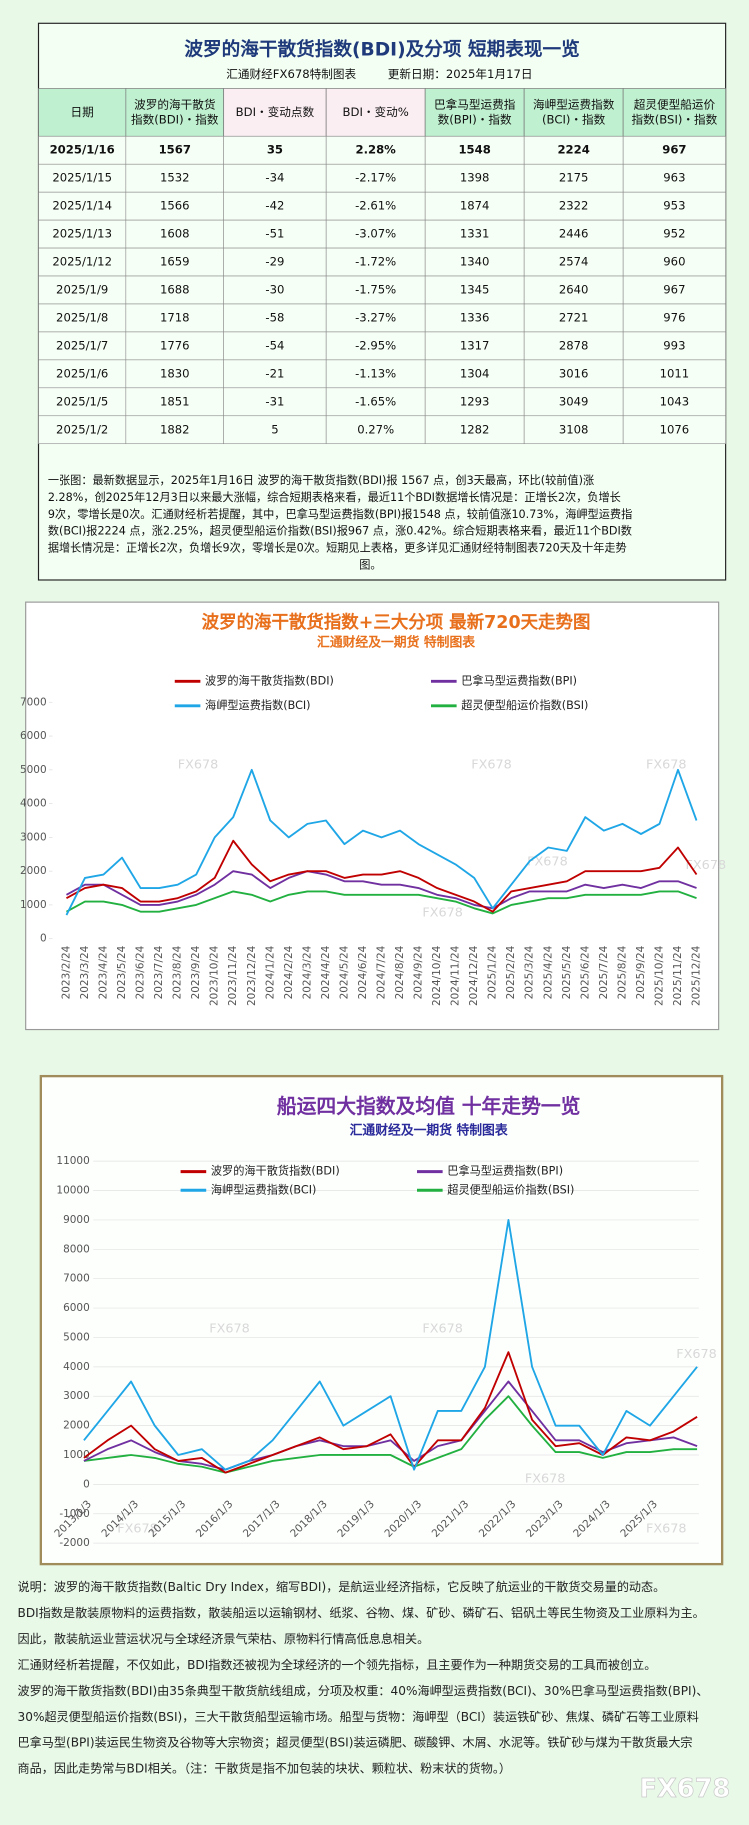 The height and width of the screenshot is (1825, 749). Describe the element at coordinates (475, 178) in the screenshot. I see `cell-text: 1398` at that location.